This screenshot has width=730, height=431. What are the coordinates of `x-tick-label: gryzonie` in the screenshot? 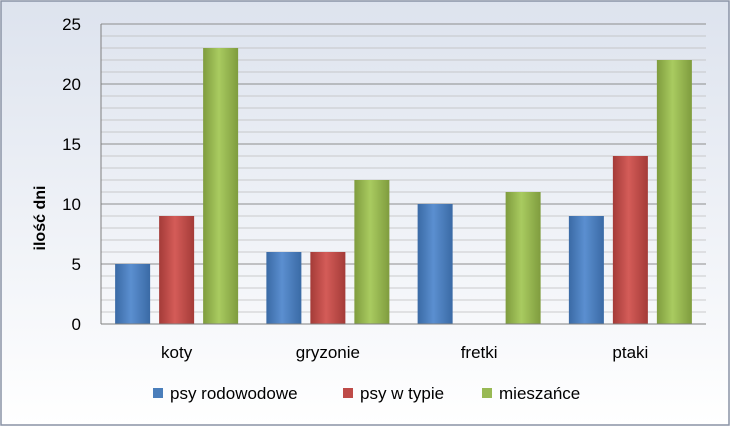 It's located at (328, 352).